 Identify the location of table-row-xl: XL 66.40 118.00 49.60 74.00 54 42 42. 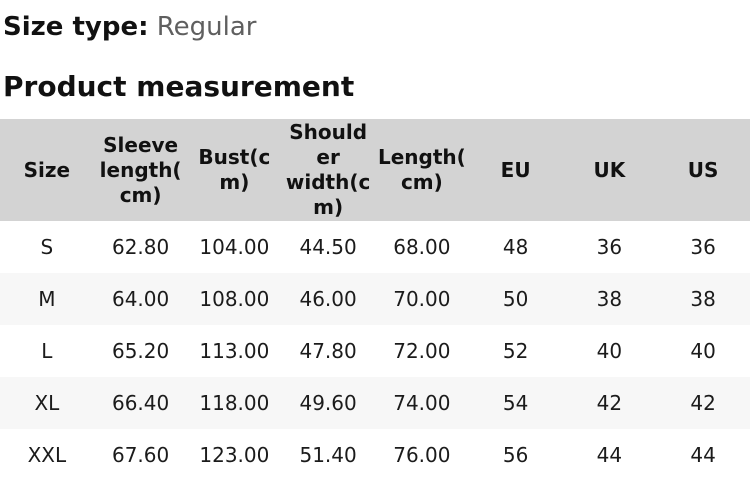
(375, 403).